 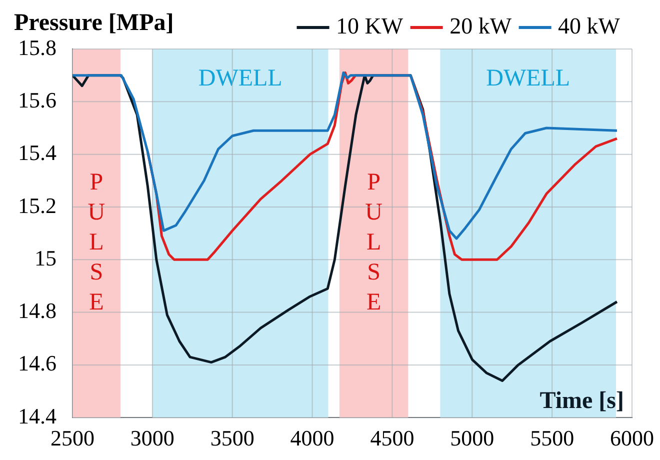 What do you see at coordinates (45, 257) in the screenshot?
I see `y-tick-label: 15` at bounding box center [45, 257].